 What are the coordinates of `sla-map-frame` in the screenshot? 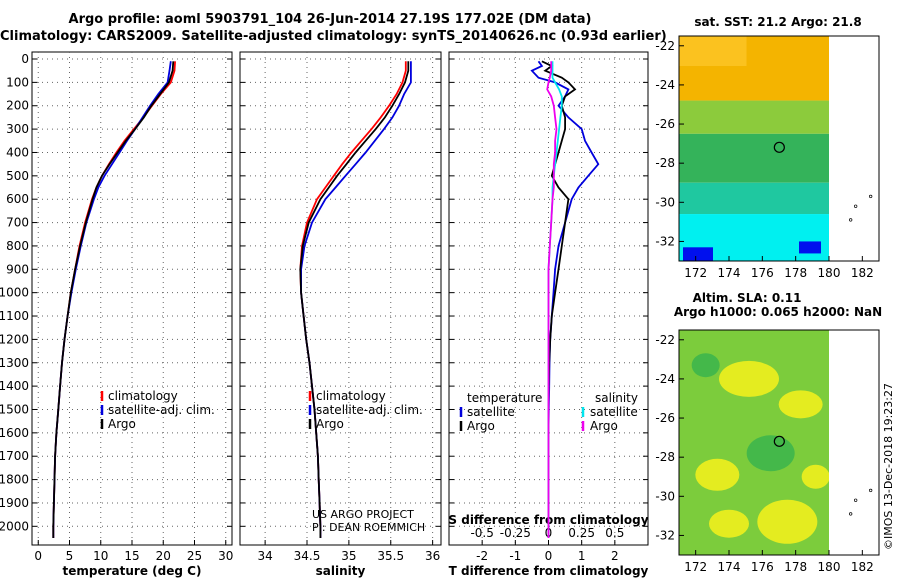 It's located at (779, 442).